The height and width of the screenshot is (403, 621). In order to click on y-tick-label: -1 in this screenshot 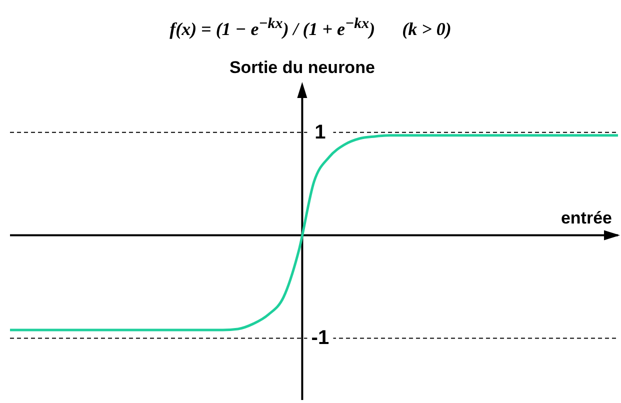, I will do `click(320, 338)`.